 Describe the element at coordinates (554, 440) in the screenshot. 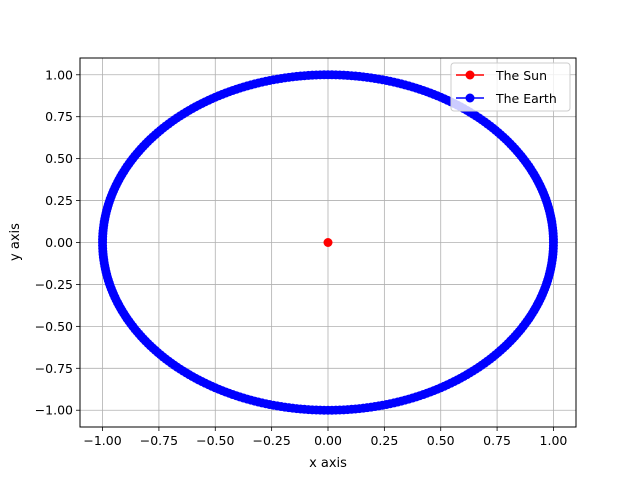

I see `x-tick-label: 1.00` at that location.